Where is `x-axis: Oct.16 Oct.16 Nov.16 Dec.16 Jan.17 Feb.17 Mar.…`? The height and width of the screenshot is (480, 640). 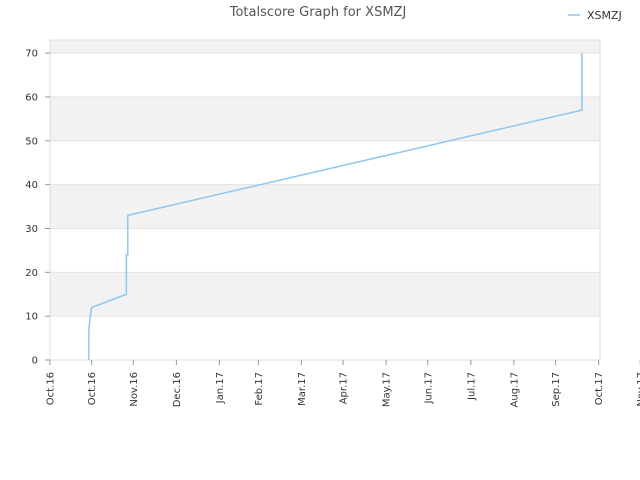 x-axis: Oct.16 Oct.16 Nov.16 Dec.16 Jan.17 Feb.17 Mar.… is located at coordinates (343, 383).